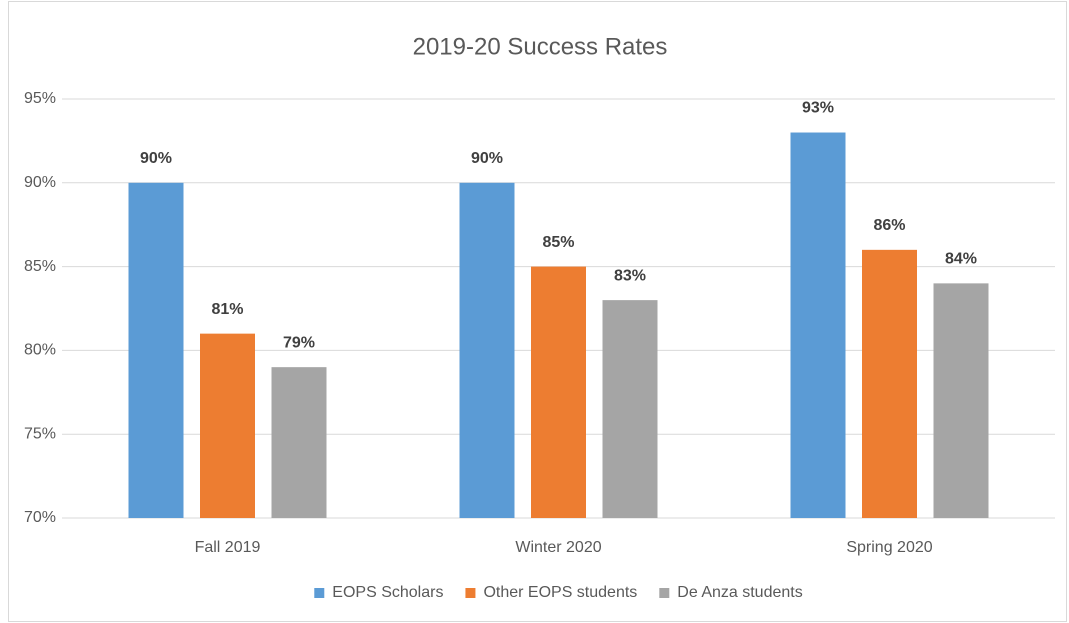 This screenshot has width=1069, height=623. Describe the element at coordinates (227, 309) in the screenshot. I see `data-label: 81%` at that location.